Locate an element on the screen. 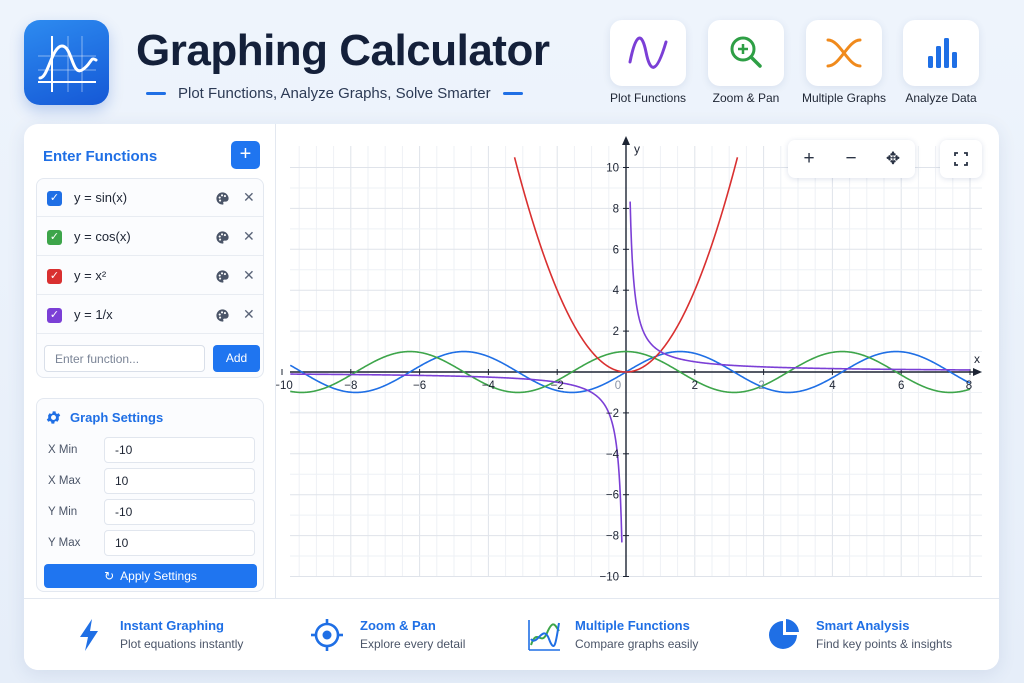  function-row-cos: ✓ y = cos(x) ✕ is located at coordinates (150, 237).